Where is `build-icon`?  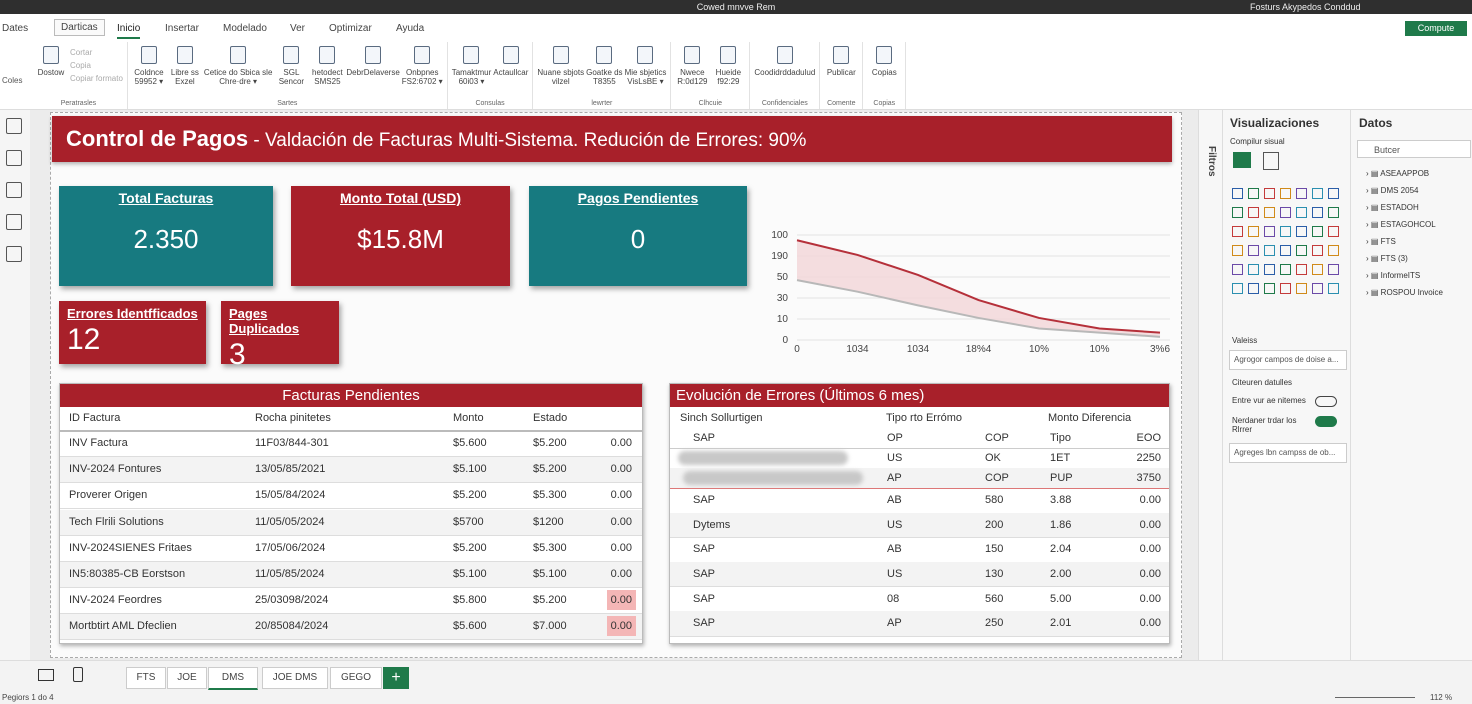
build-icon is located at coordinates (1242, 160).